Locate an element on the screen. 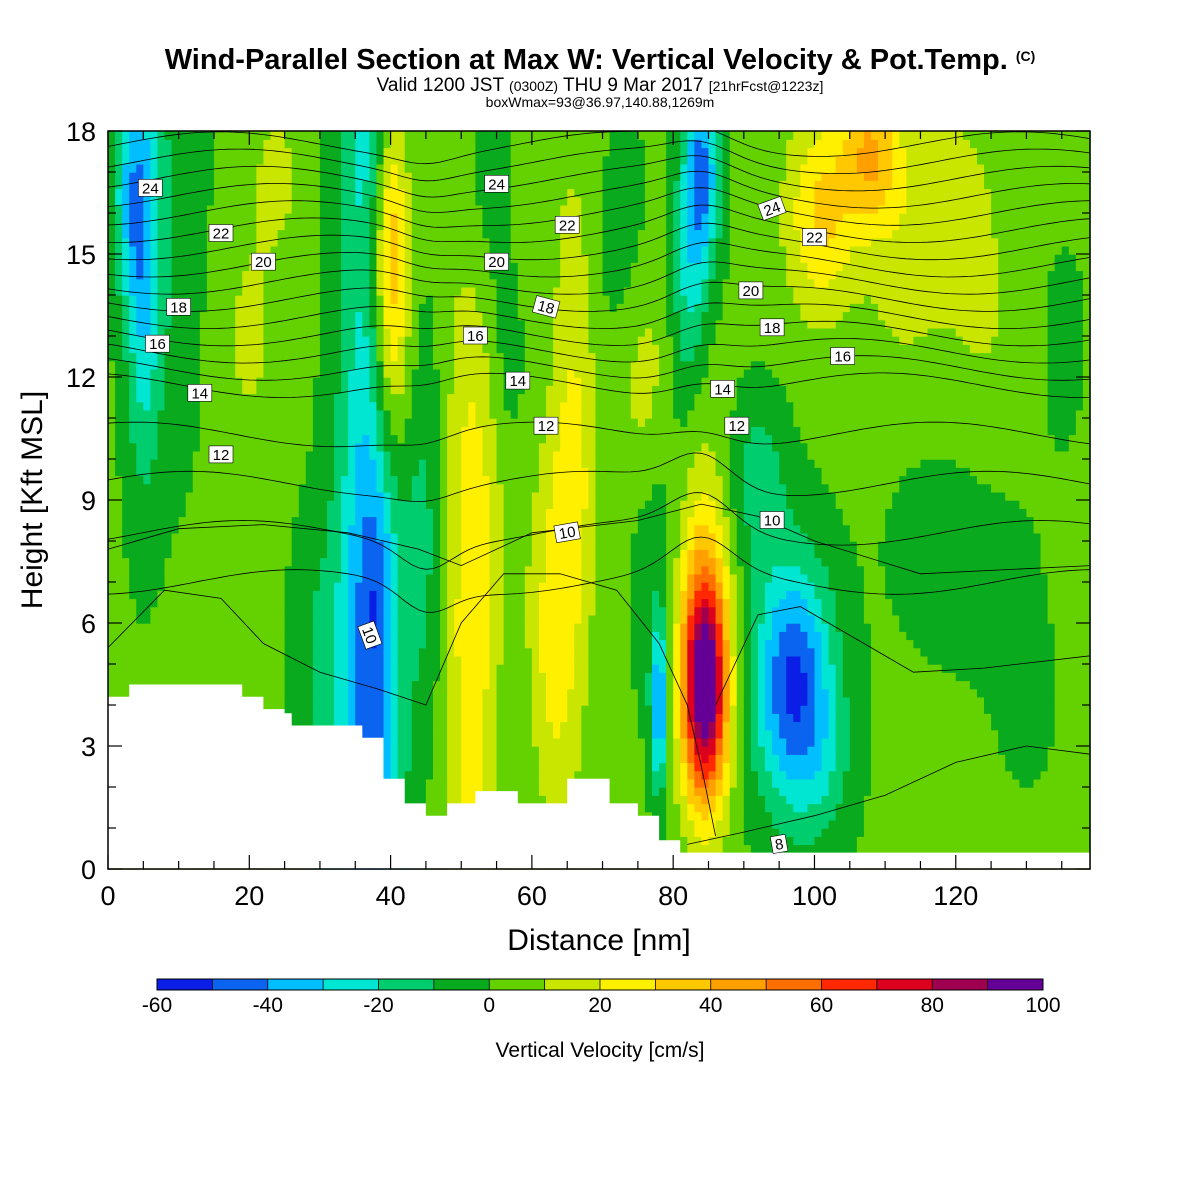  x-tick-label: 80 is located at coordinates (673, 896).